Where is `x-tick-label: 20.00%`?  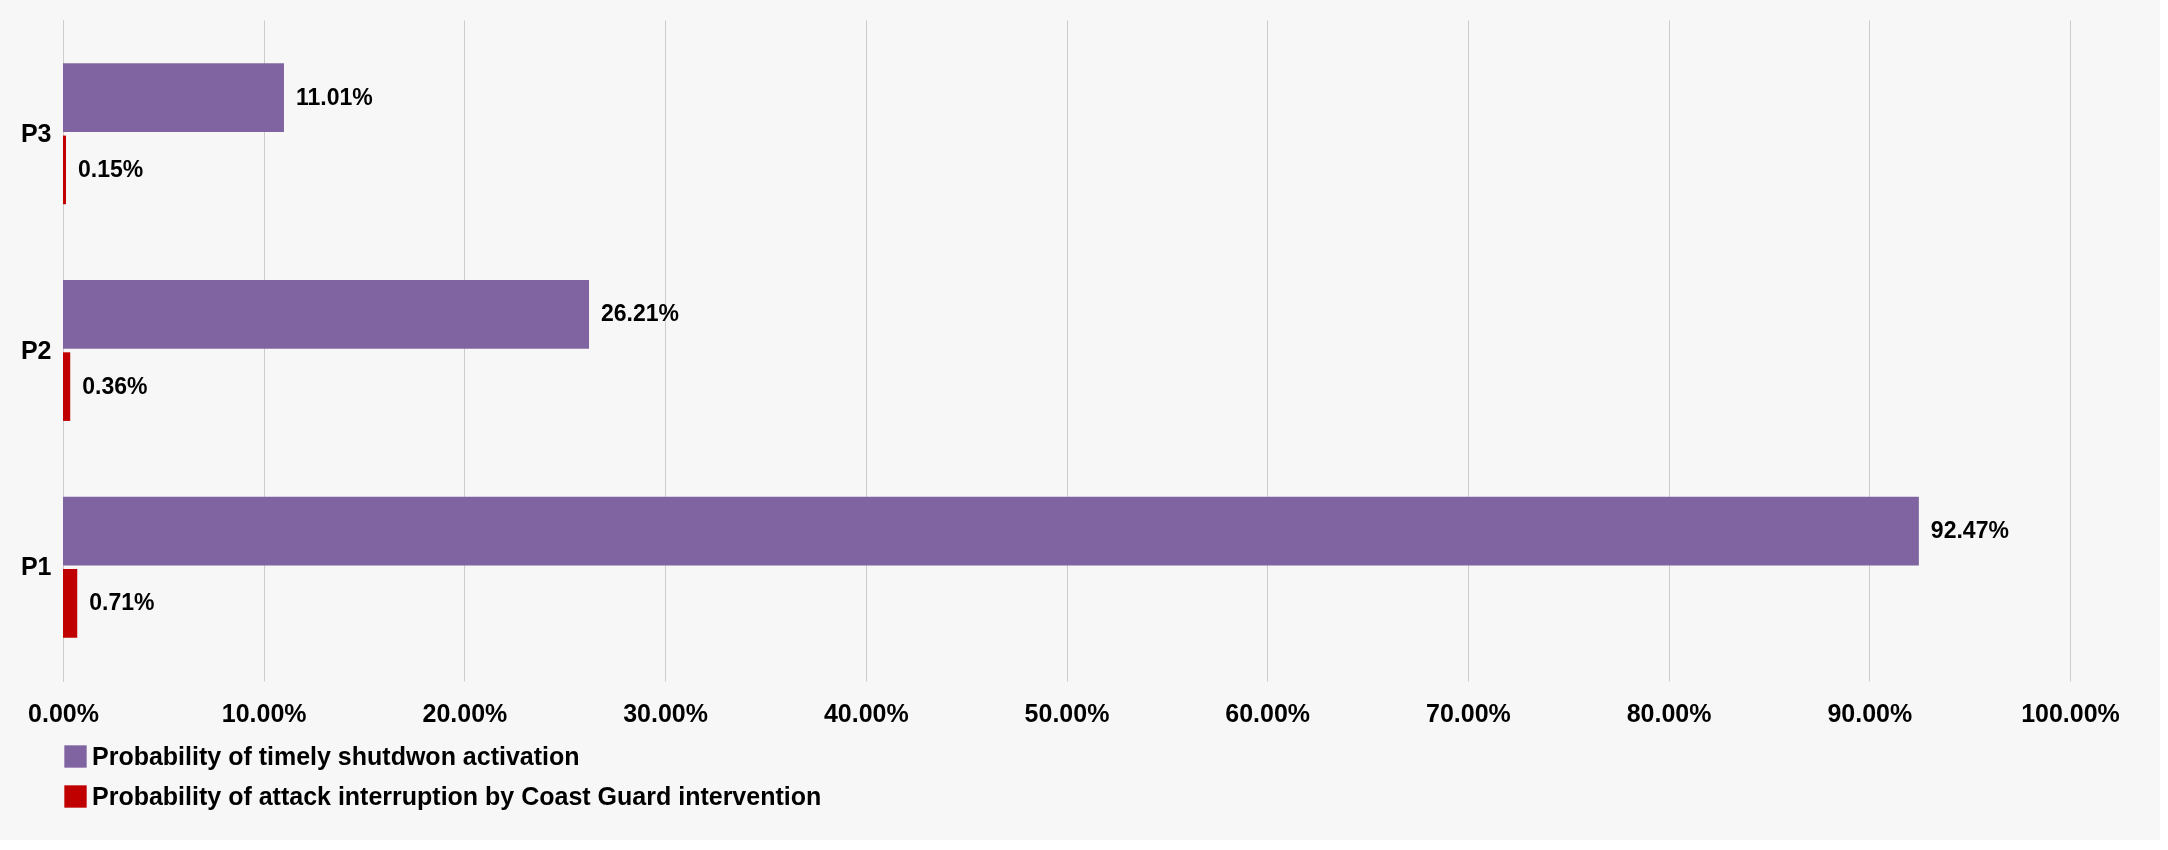 x-tick-label: 20.00% is located at coordinates (465, 712).